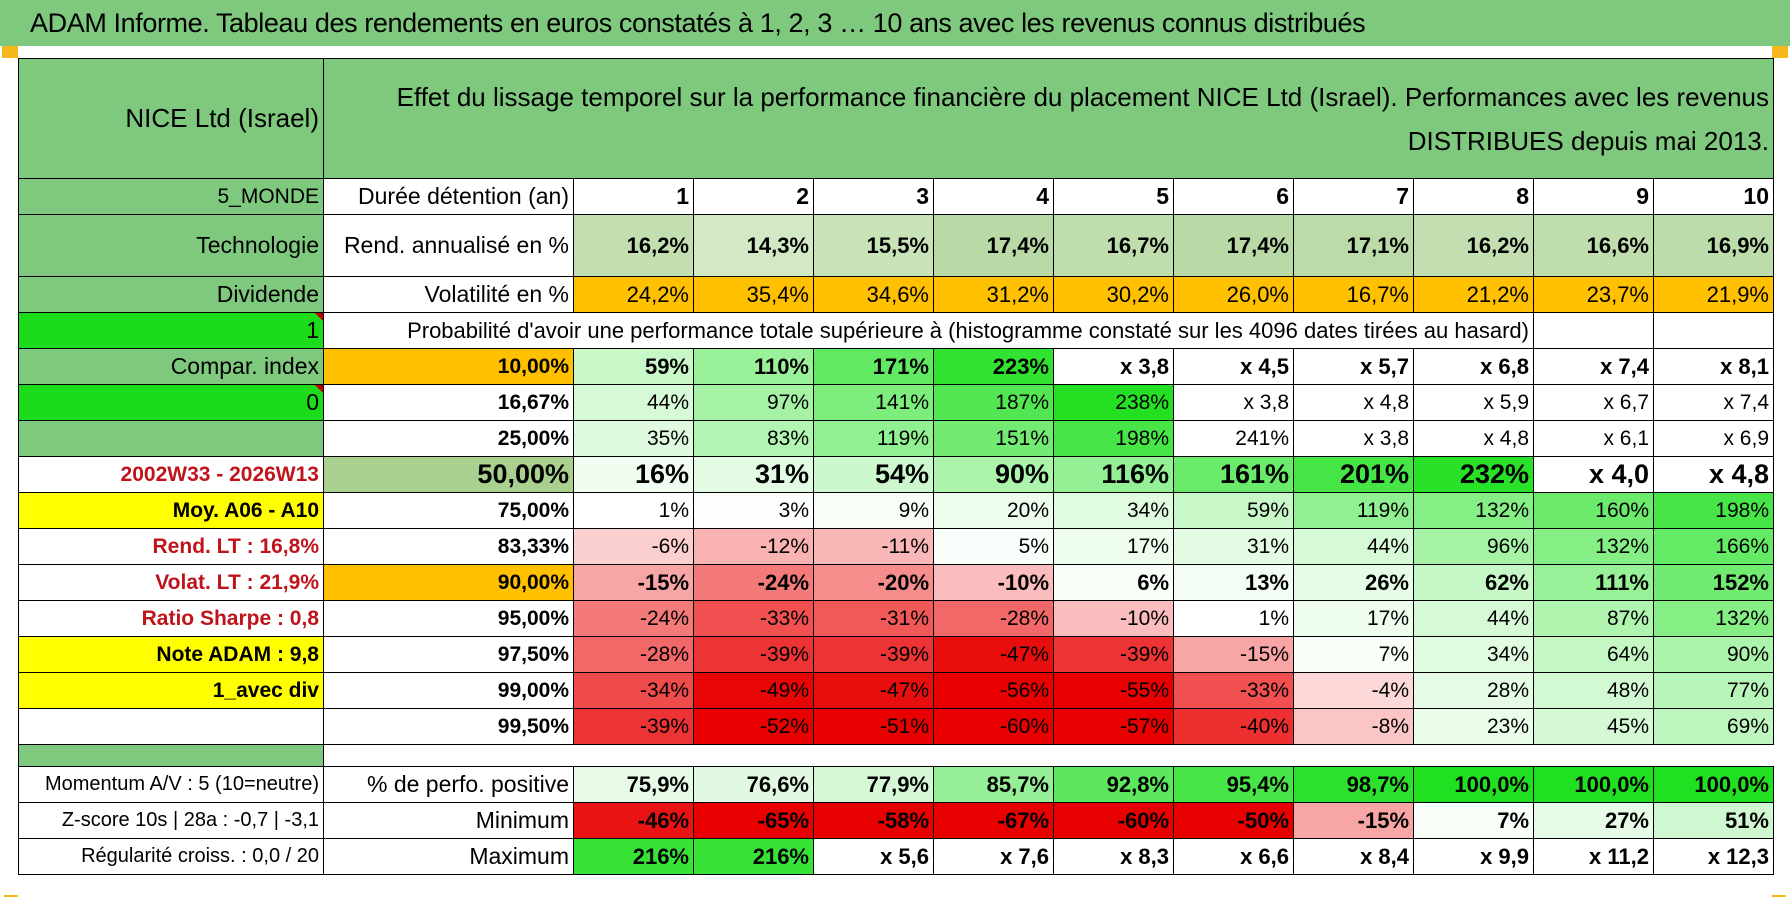  What do you see at coordinates (993, 366) in the screenshot?
I see `probability-value: 223%` at bounding box center [993, 366].